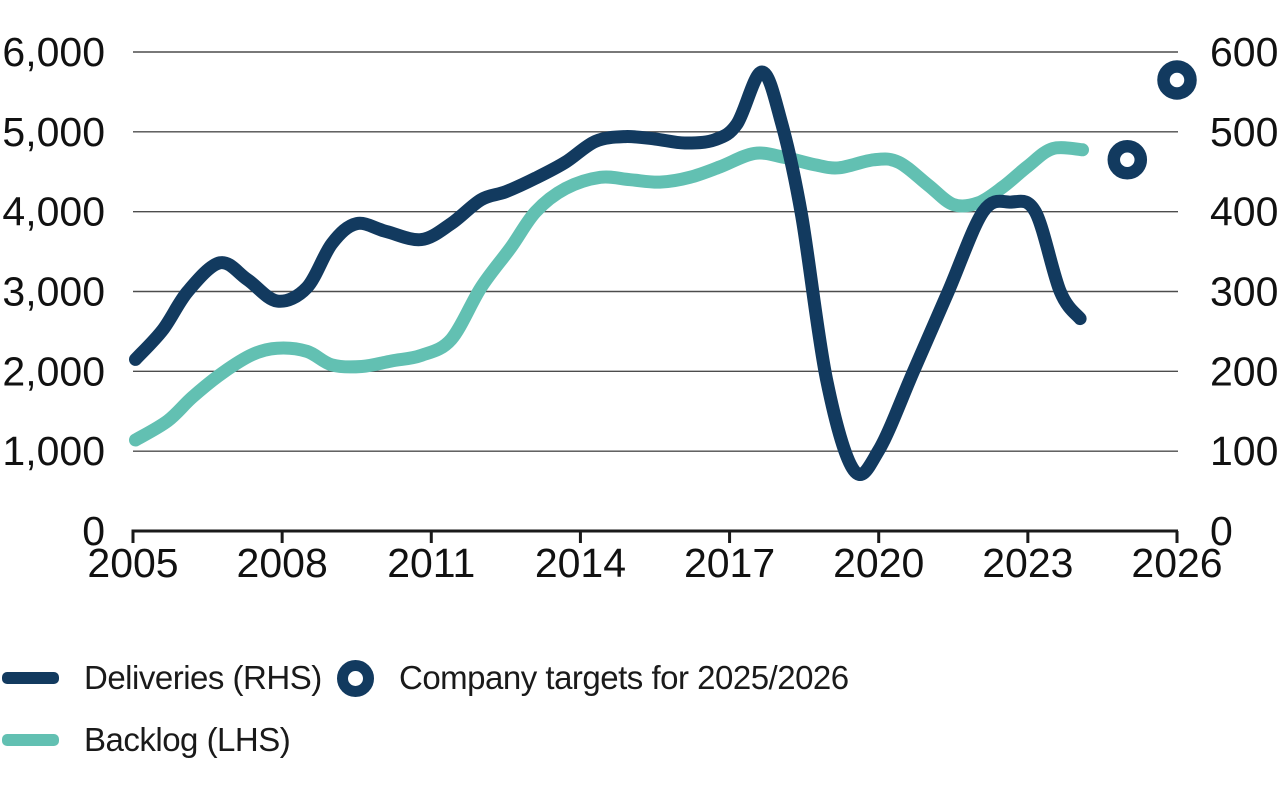 This screenshot has height=799, width=1280. I want to click on y-axis-label-left: 5,000, so click(53, 132).